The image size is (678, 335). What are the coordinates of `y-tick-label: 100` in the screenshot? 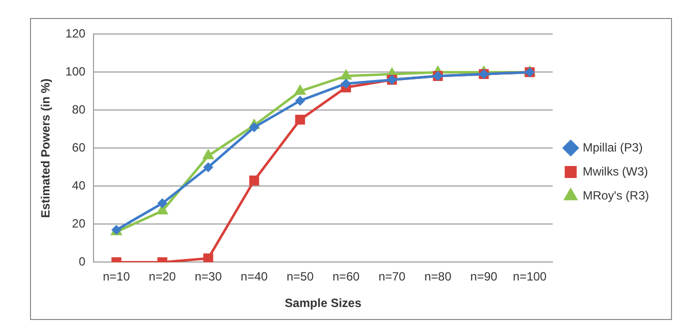 It's located at (75, 71).